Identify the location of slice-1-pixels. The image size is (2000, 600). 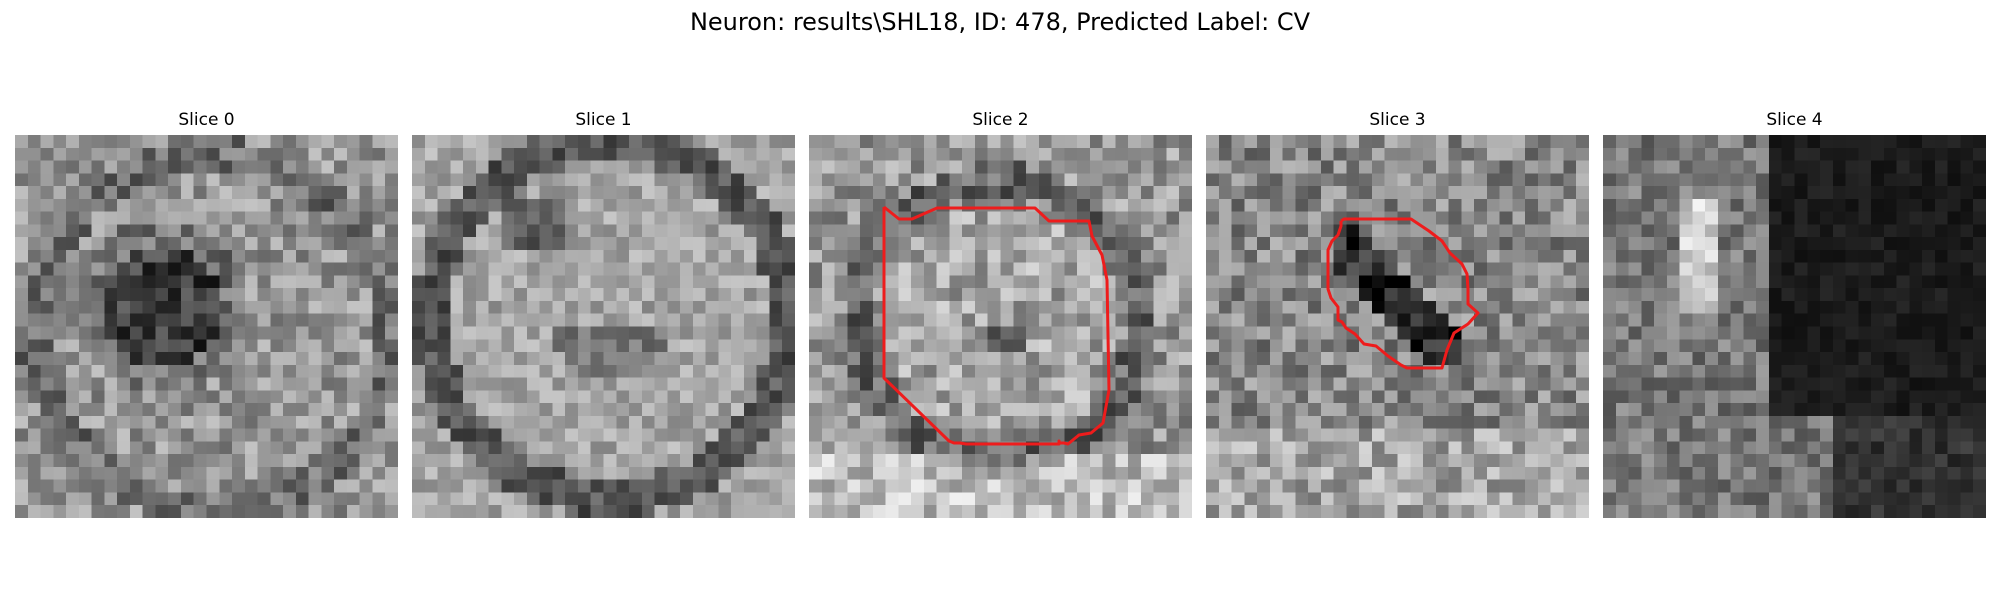
(603, 326).